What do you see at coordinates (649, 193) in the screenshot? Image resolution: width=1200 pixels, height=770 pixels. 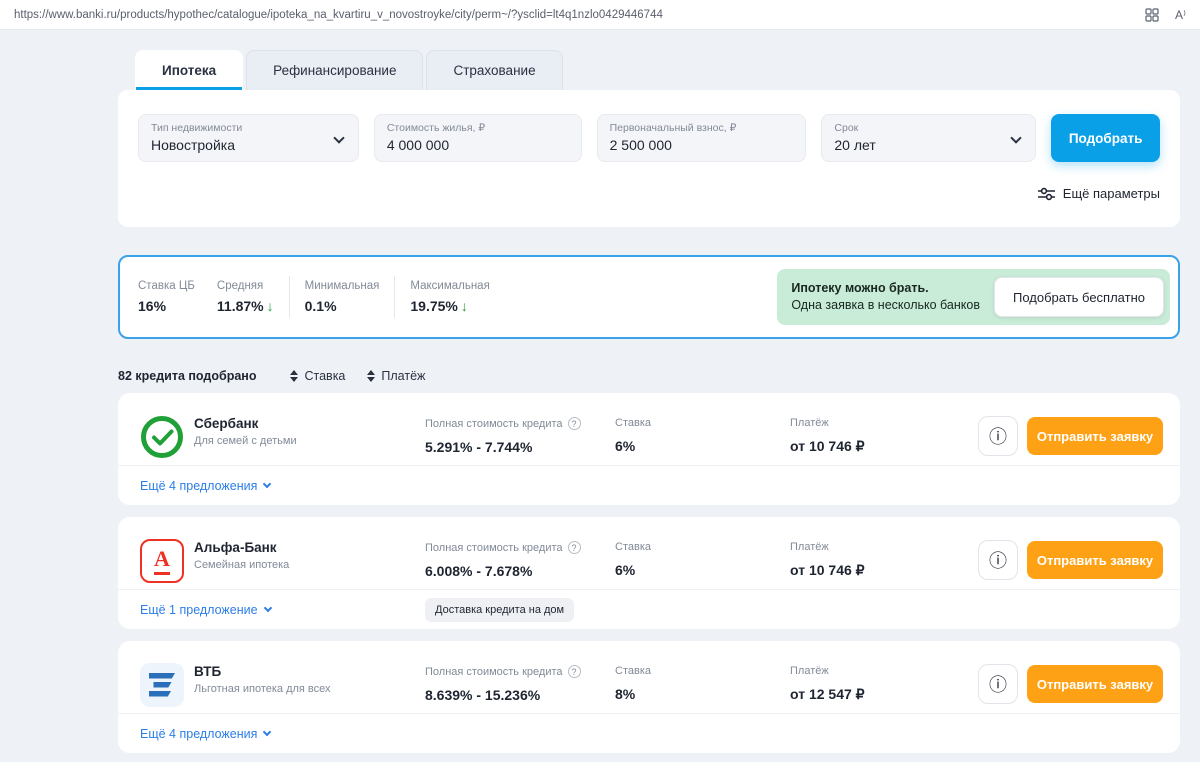 I see `more-params-link: Ещё параметры` at bounding box center [649, 193].